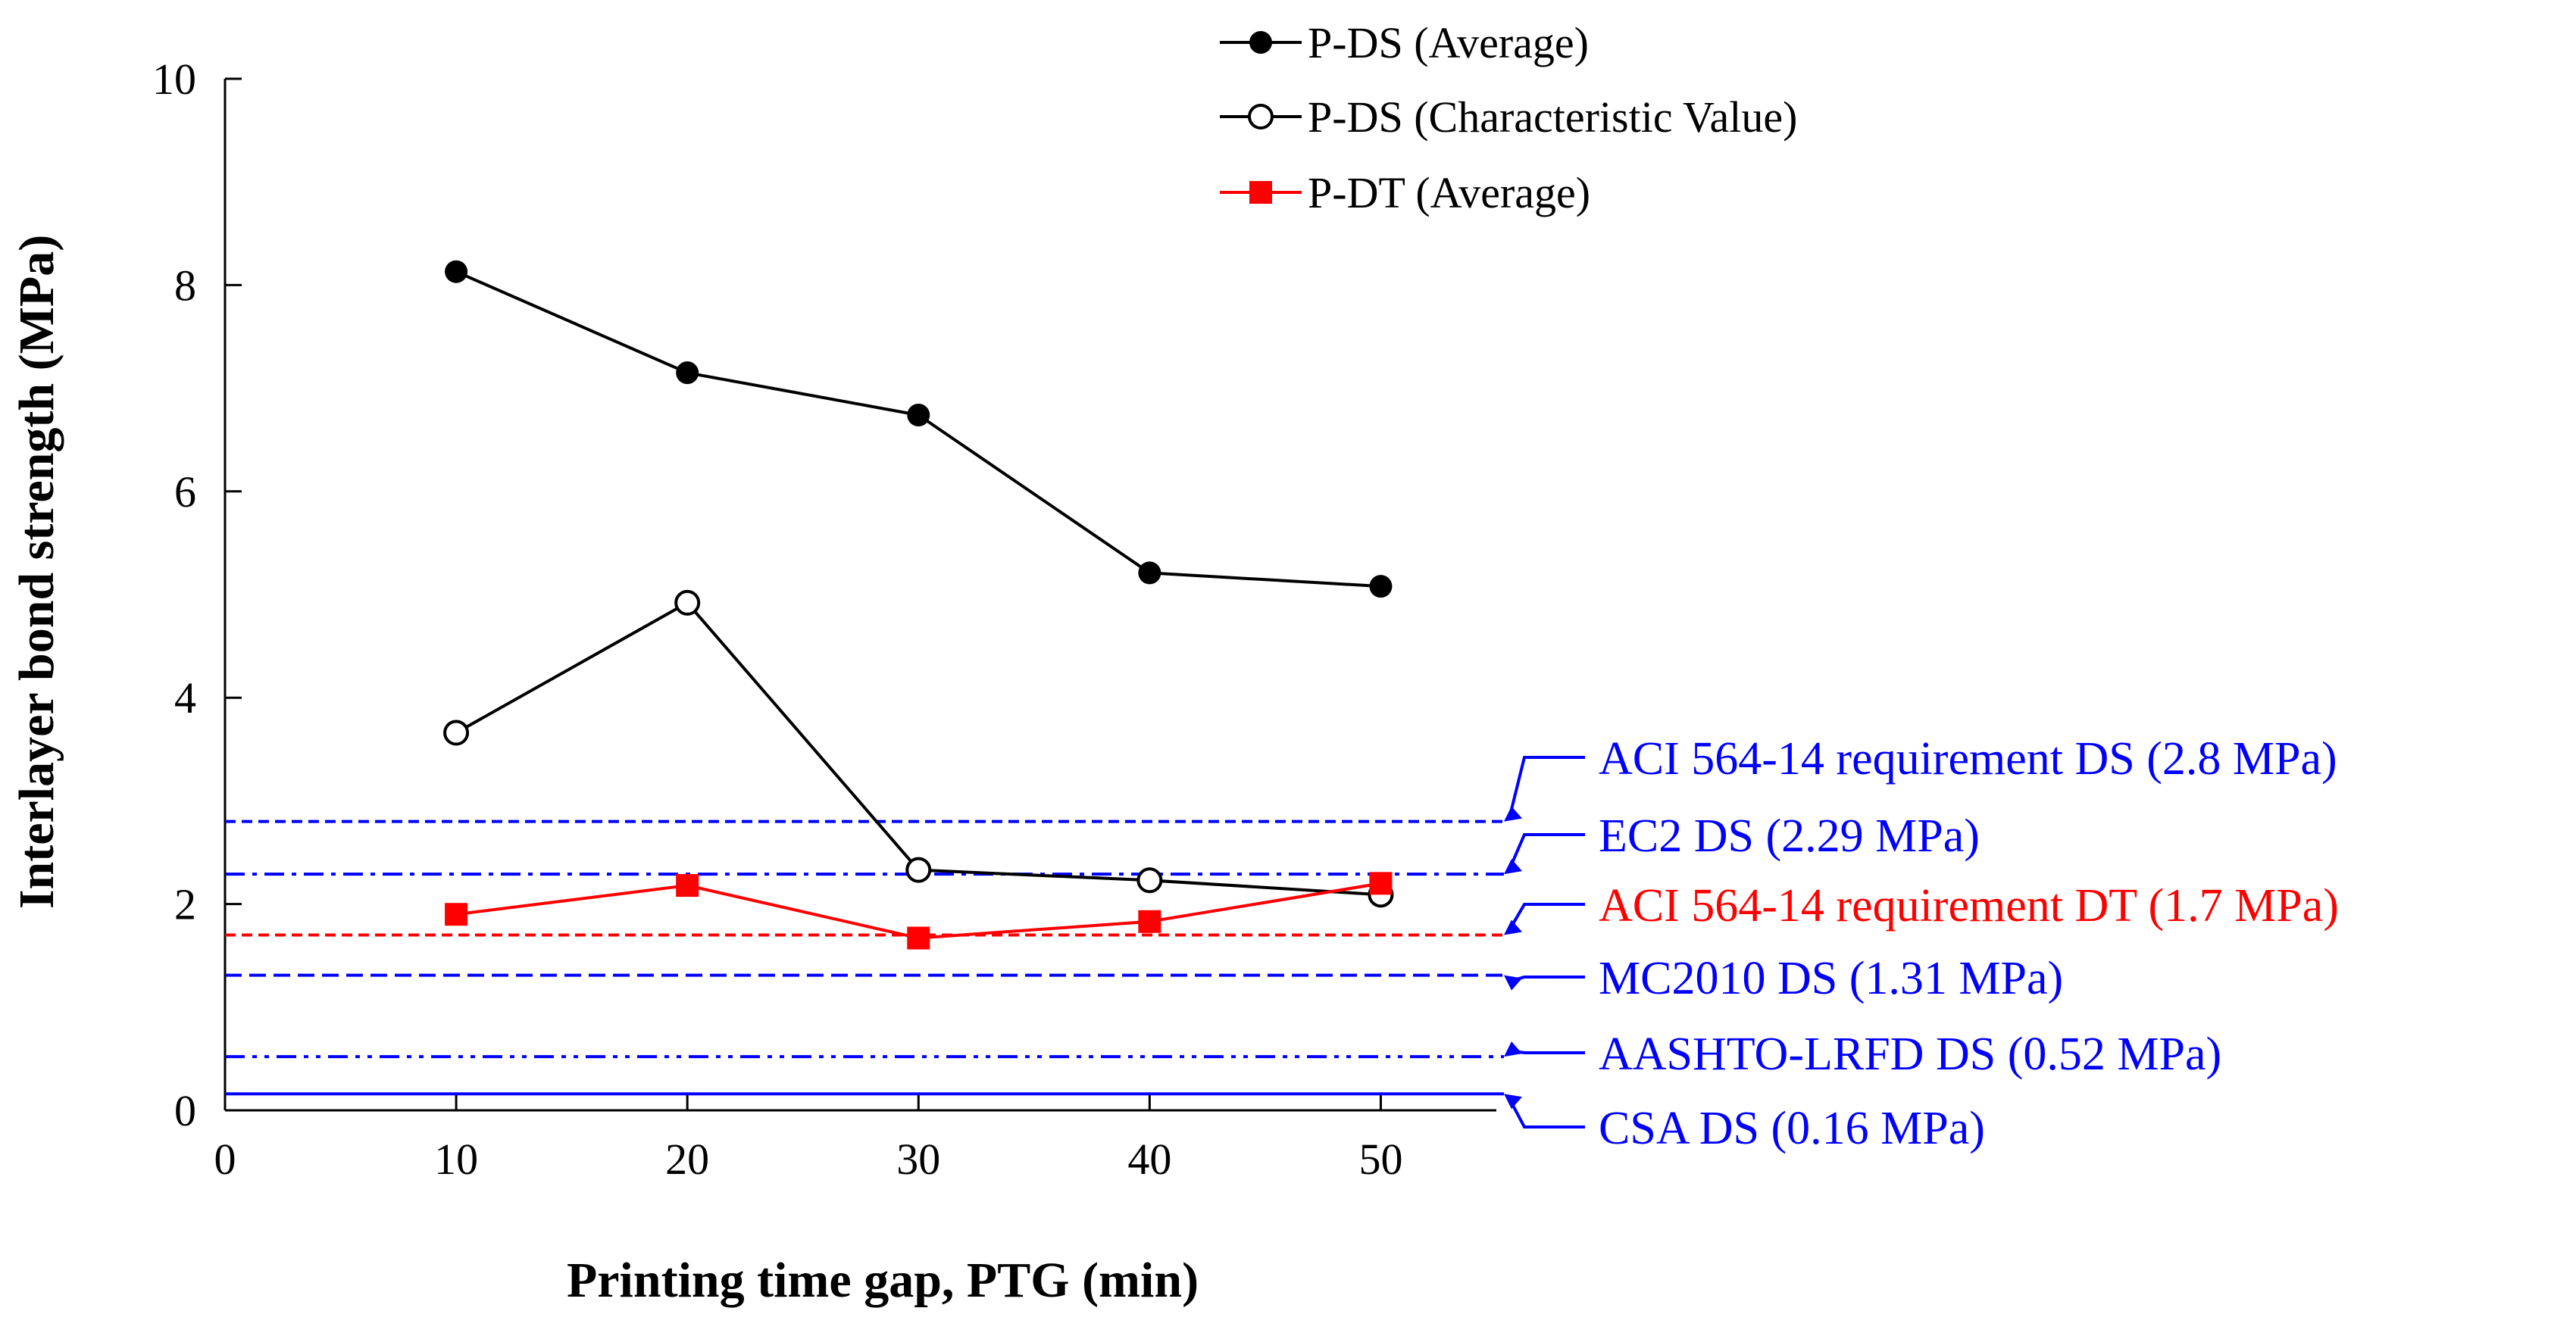 The width and height of the screenshot is (2576, 1333). What do you see at coordinates (185, 698) in the screenshot?
I see `y-tick-label: 4` at bounding box center [185, 698].